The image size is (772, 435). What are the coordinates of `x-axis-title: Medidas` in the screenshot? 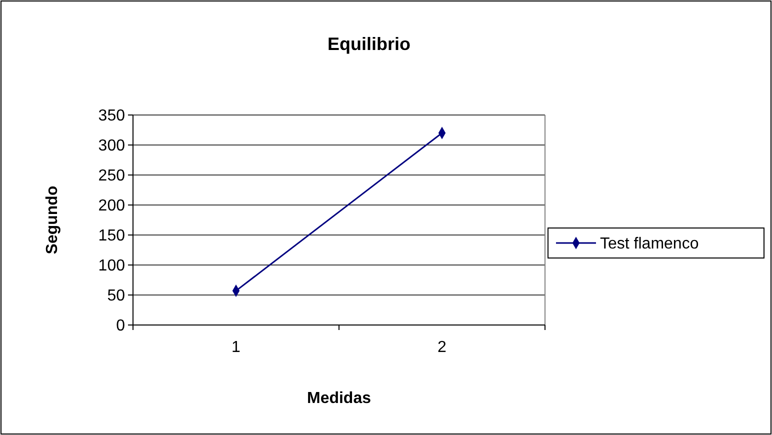 It's located at (339, 398).